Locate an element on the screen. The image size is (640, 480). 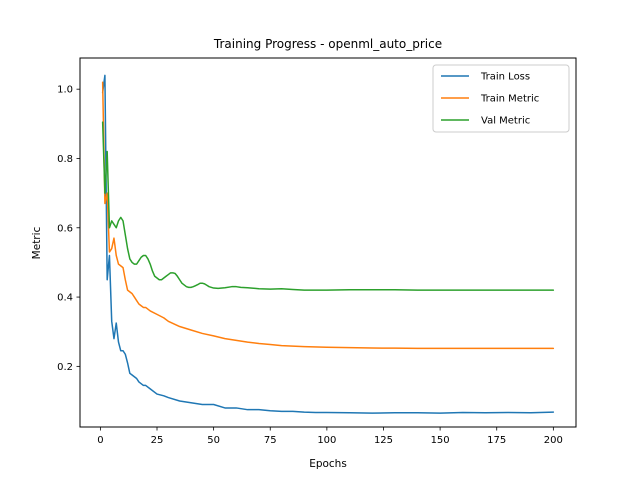
x-axis: 0 25 50 75 100 125 150 175 200 is located at coordinates (330, 436).